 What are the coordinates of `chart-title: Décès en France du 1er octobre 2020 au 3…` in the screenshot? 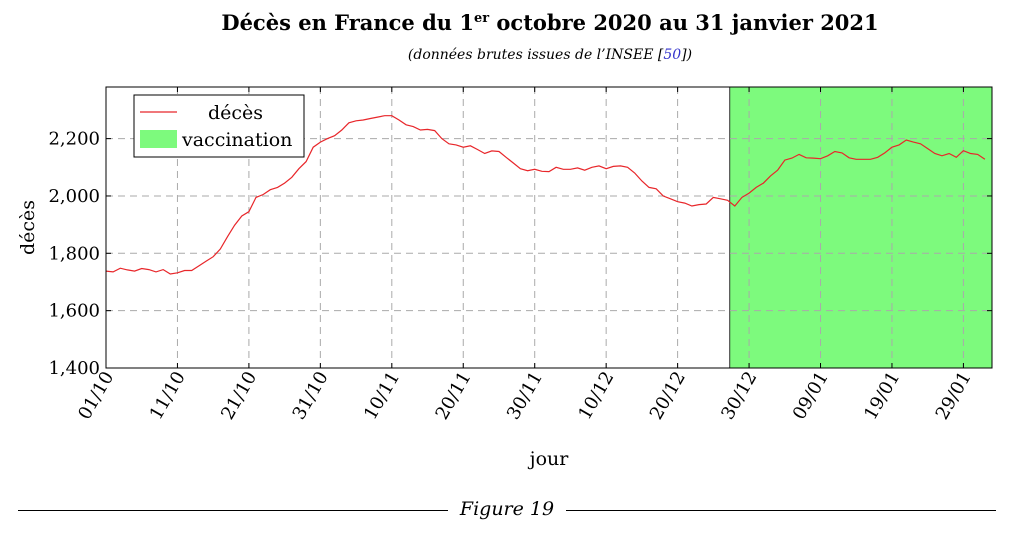 It's located at (550, 22).